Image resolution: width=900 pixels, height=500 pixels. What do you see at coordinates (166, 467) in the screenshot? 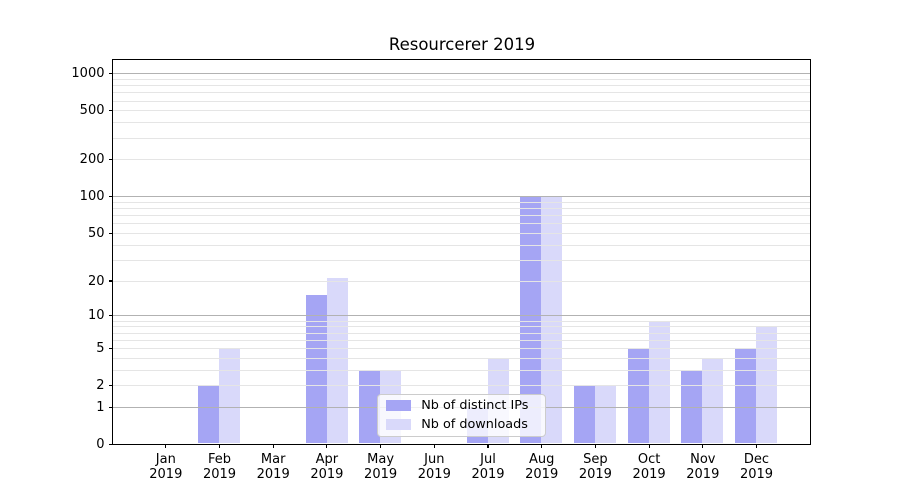
I see `x-tick-label-jan: Jan 2019` at bounding box center [166, 467].